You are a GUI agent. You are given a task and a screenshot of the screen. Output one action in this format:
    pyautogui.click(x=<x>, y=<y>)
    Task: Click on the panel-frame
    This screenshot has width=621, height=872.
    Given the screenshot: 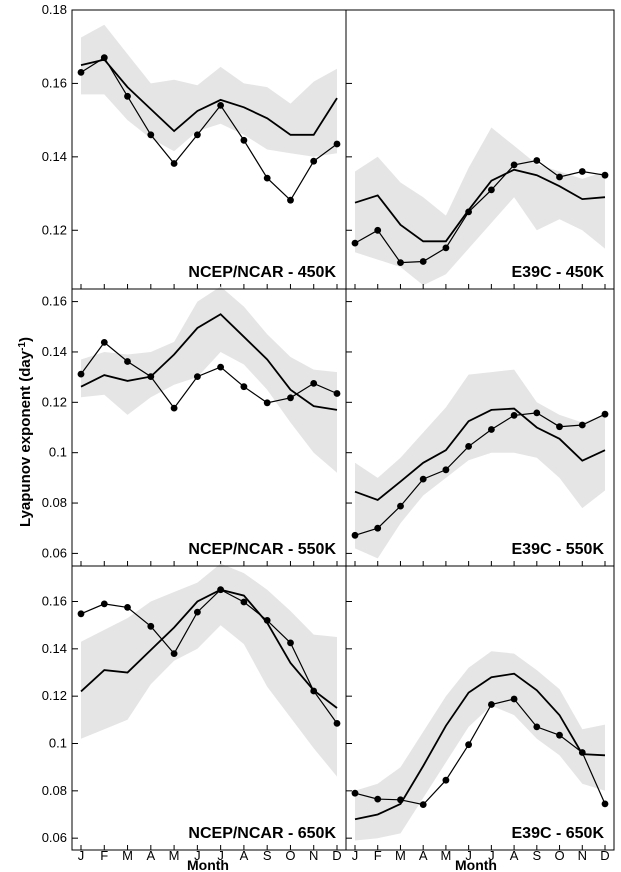 What is the action you would take?
    pyautogui.click(x=480, y=708)
    